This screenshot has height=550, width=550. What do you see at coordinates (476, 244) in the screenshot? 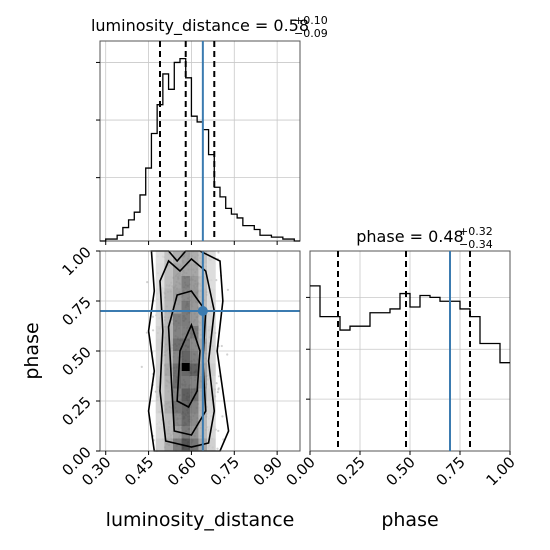
I see `phase-title-lower-error: −0.34` at bounding box center [476, 244].